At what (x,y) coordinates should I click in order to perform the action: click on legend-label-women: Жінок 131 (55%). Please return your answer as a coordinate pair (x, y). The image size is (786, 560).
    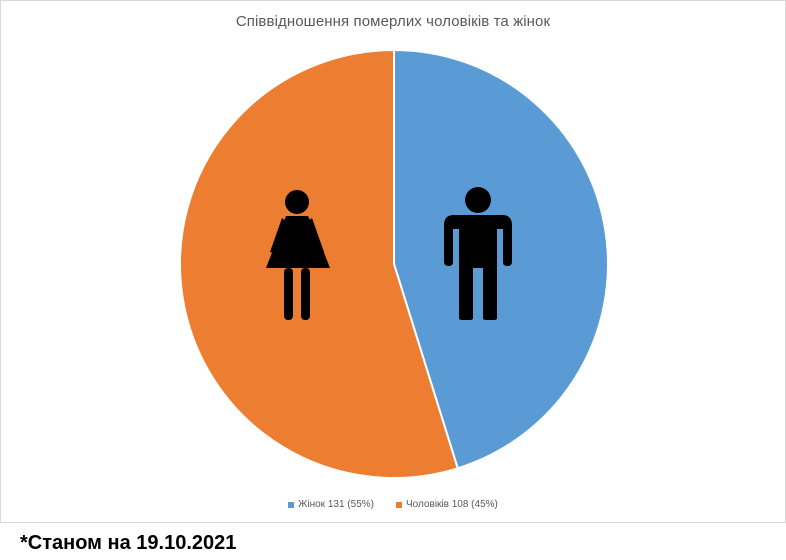
    Looking at the image, I should click on (336, 504).